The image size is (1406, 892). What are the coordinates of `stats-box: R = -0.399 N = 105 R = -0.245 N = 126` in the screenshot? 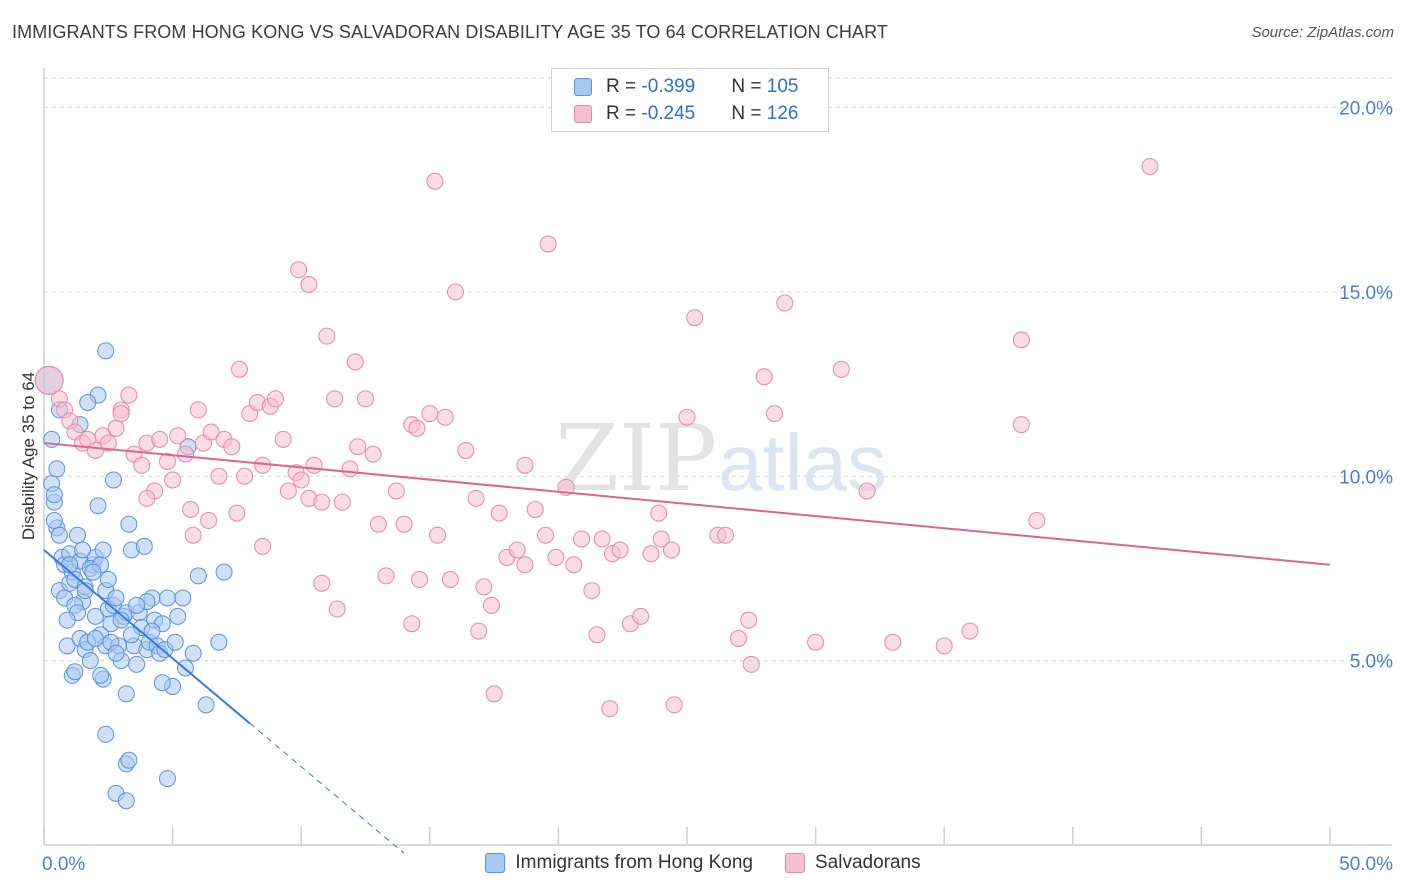 It's located at (690, 100).